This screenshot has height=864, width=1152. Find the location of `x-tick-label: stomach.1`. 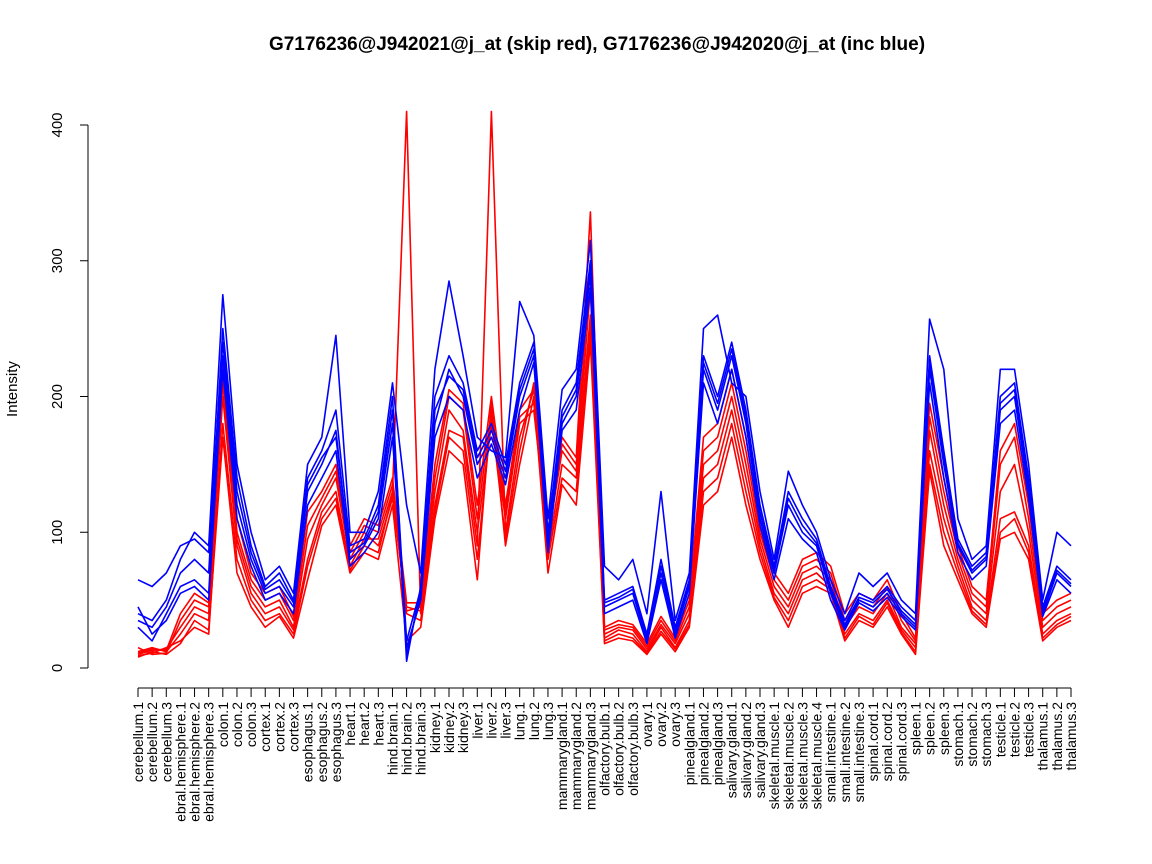

x-tick-label: stomach.1 is located at coordinates (958, 734).